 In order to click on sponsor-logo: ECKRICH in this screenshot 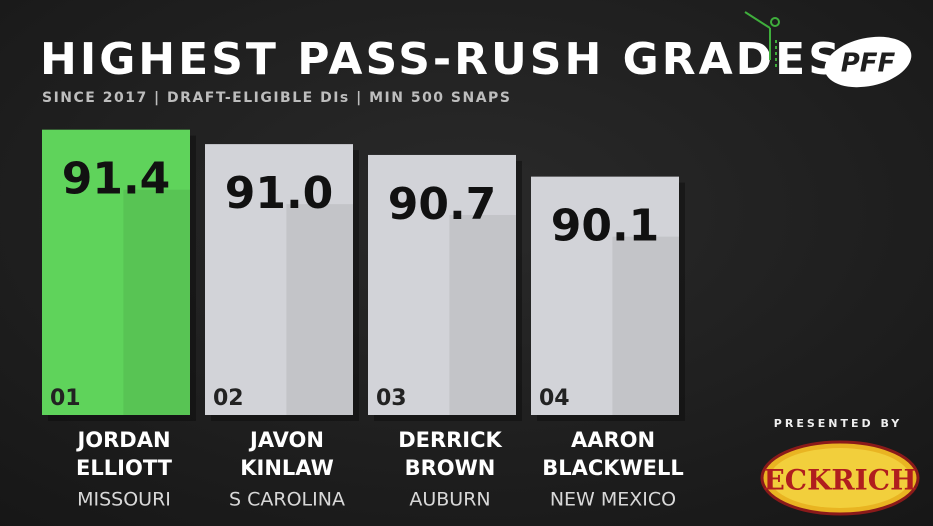, I will do `click(840, 478)`.